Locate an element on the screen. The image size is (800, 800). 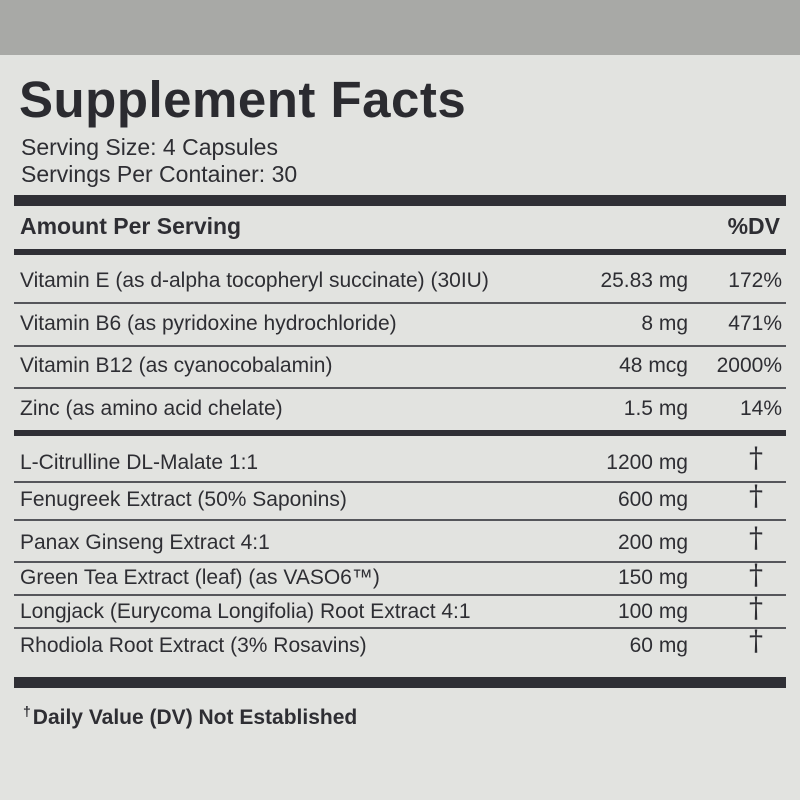
thick-divider-bottom is located at coordinates (400, 682).